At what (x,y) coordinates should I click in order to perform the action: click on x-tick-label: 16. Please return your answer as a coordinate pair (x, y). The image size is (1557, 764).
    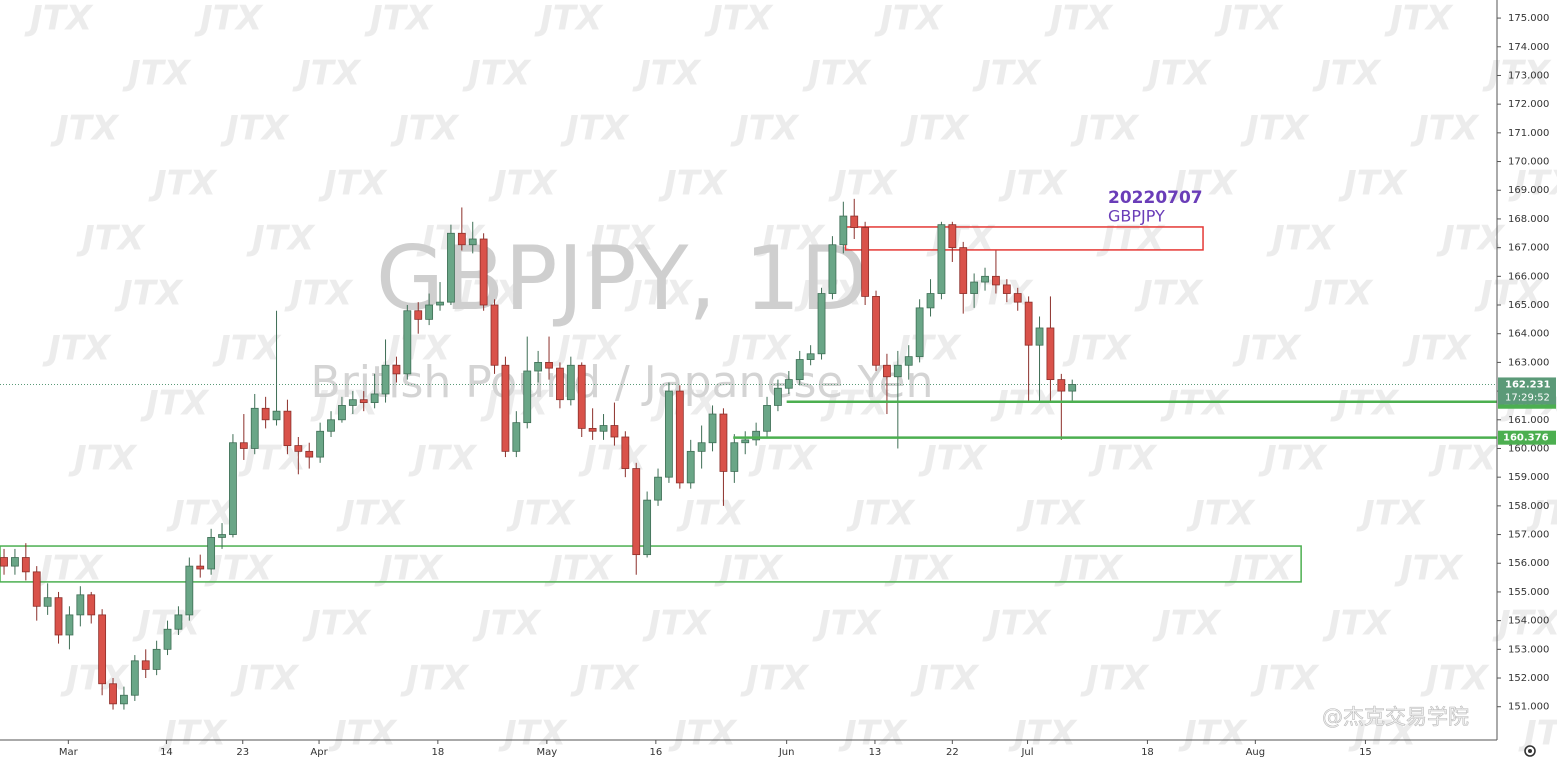
    Looking at the image, I should click on (655, 752).